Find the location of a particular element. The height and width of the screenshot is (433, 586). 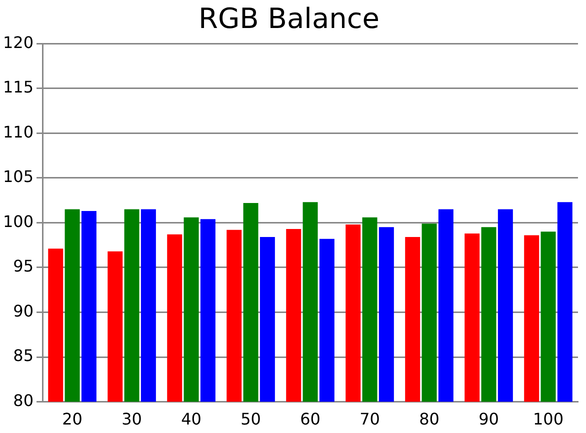

x-tick-label: 100 is located at coordinates (548, 419).